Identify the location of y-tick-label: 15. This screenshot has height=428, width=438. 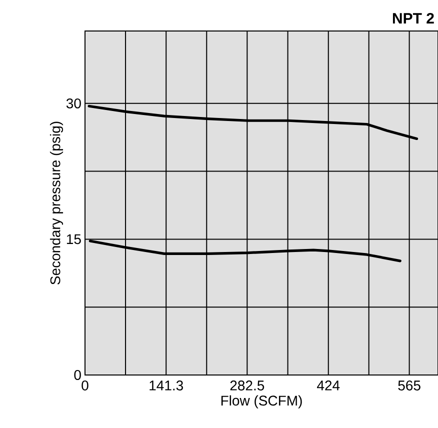
(73, 239).